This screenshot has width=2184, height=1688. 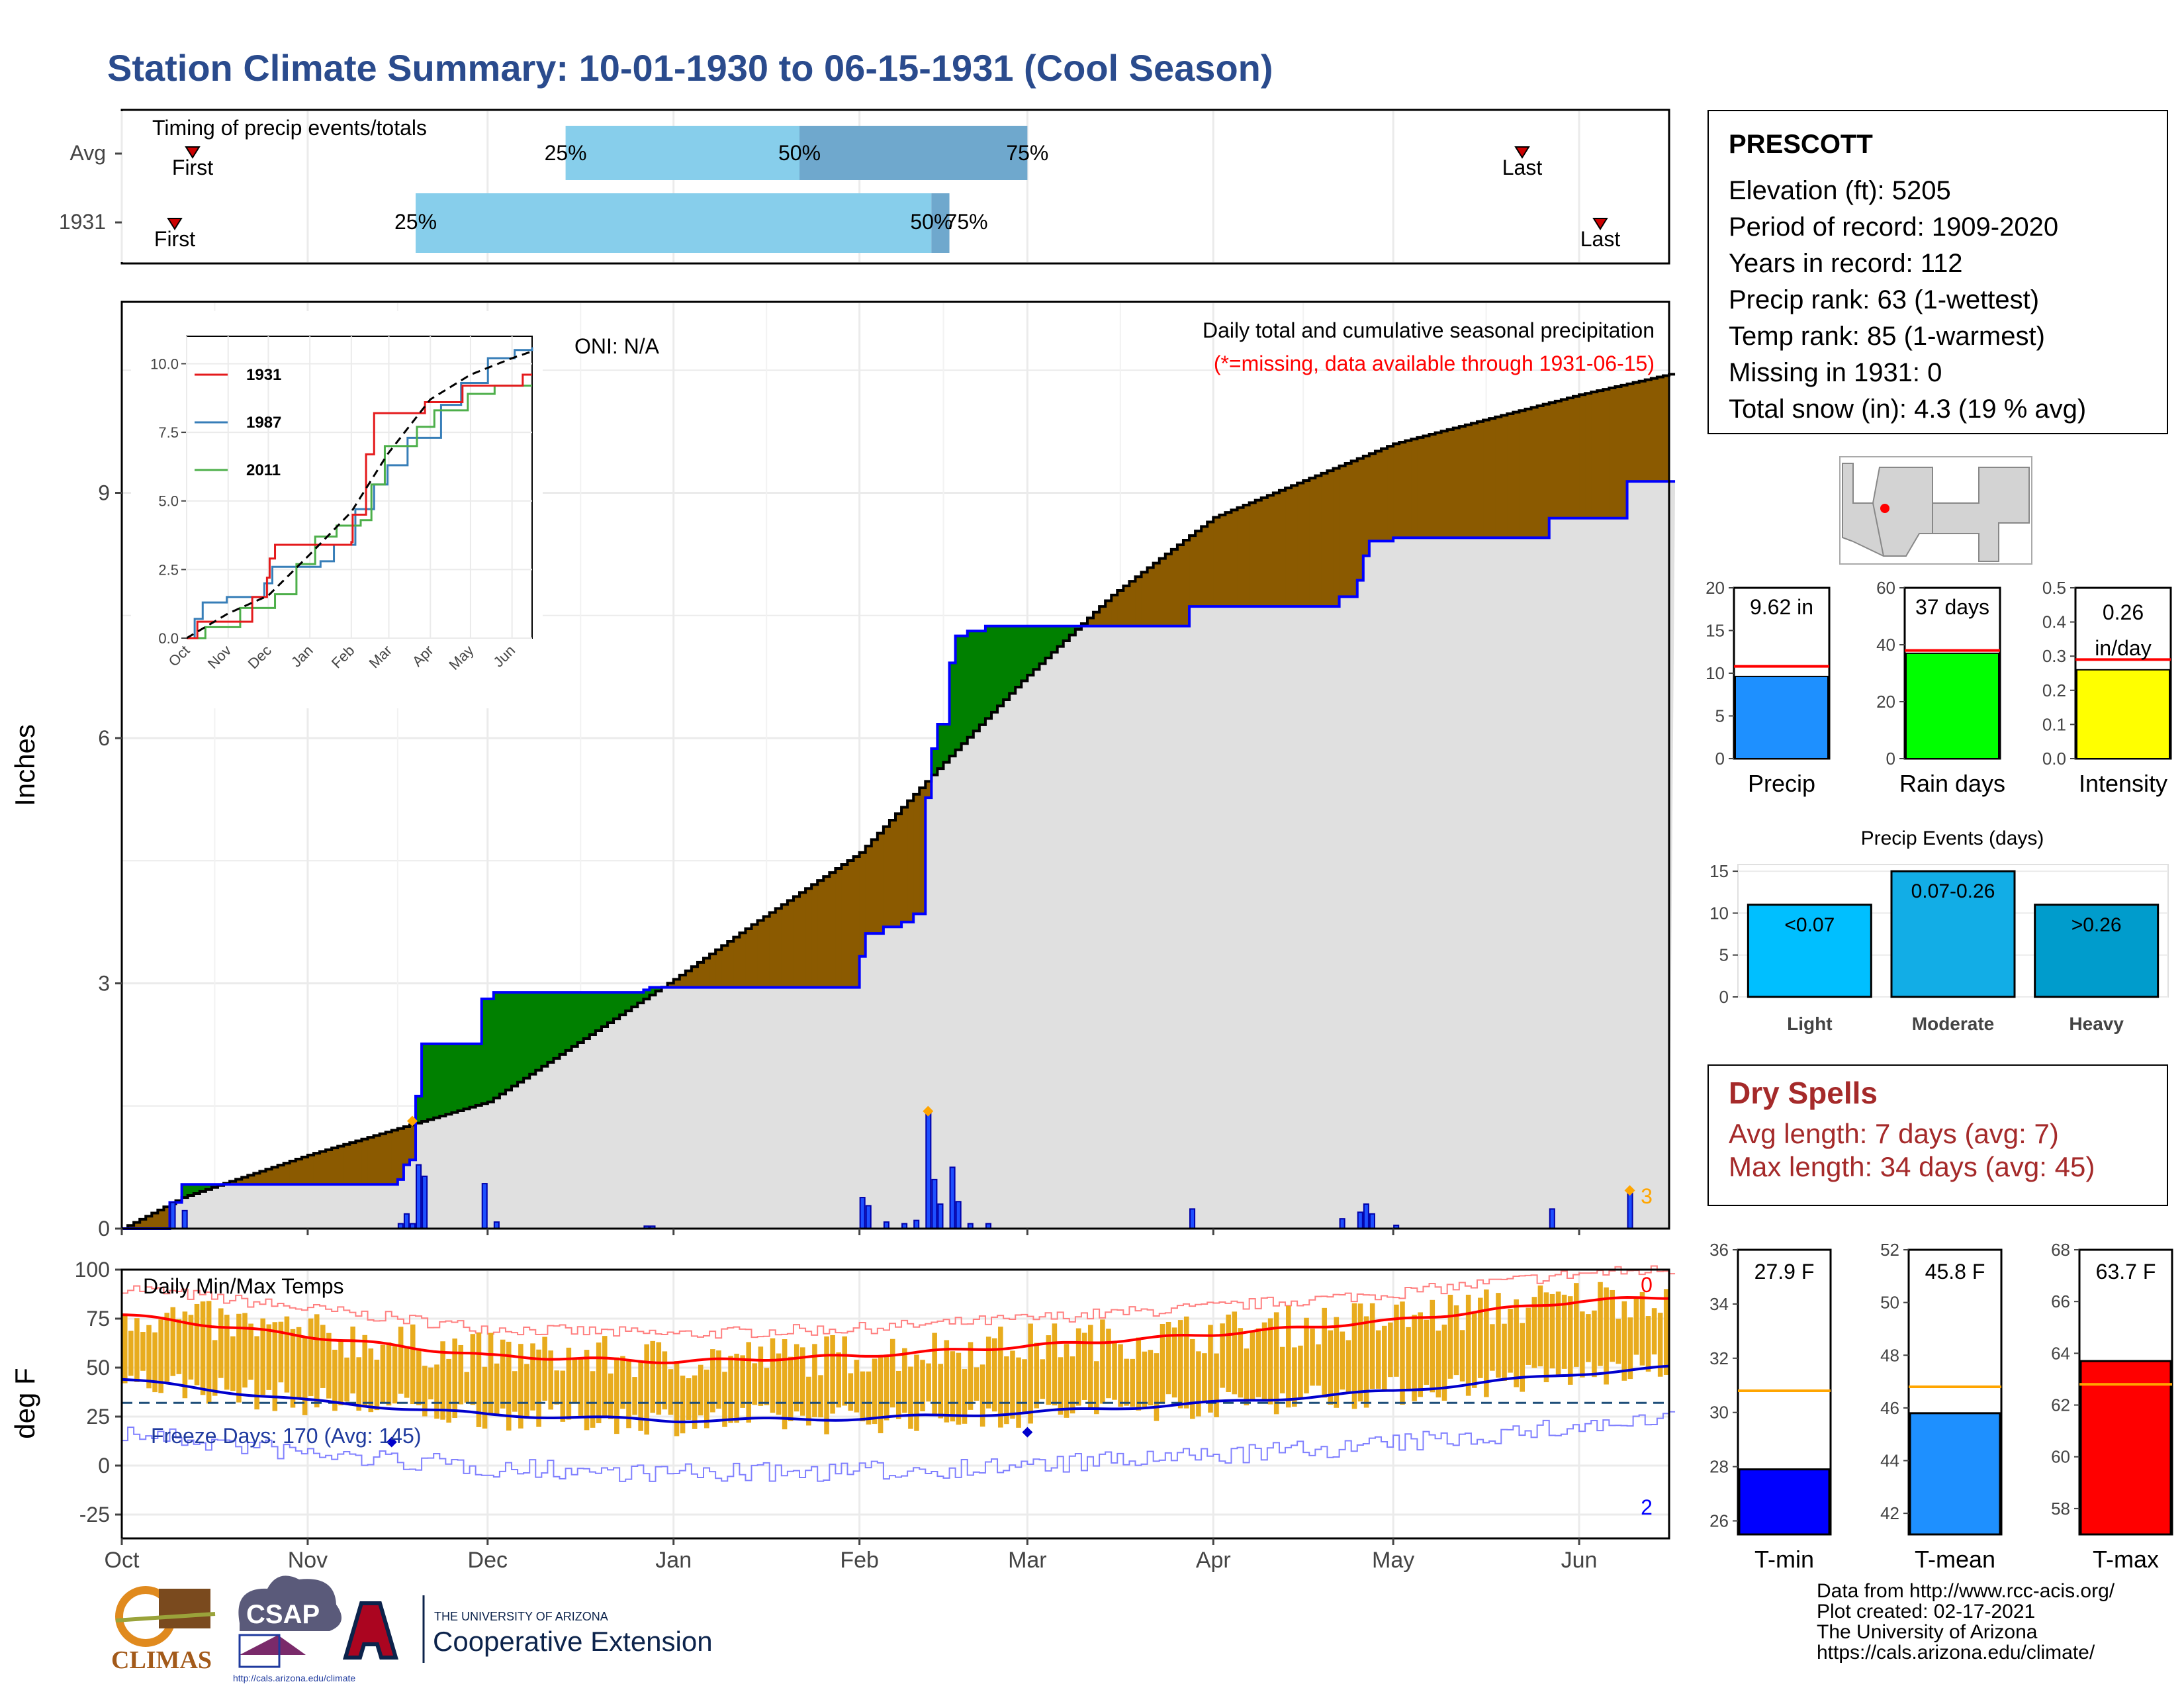 I want to click on timing-pct-label: 75%, so click(x=1027, y=153).